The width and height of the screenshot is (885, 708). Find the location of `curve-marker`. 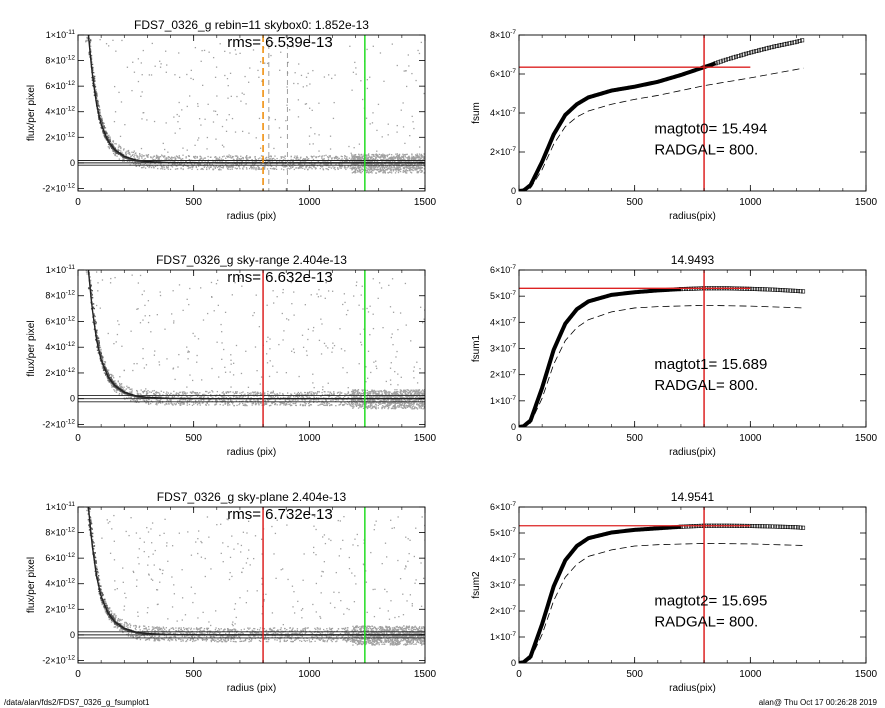

curve-marker is located at coordinates (771, 47).